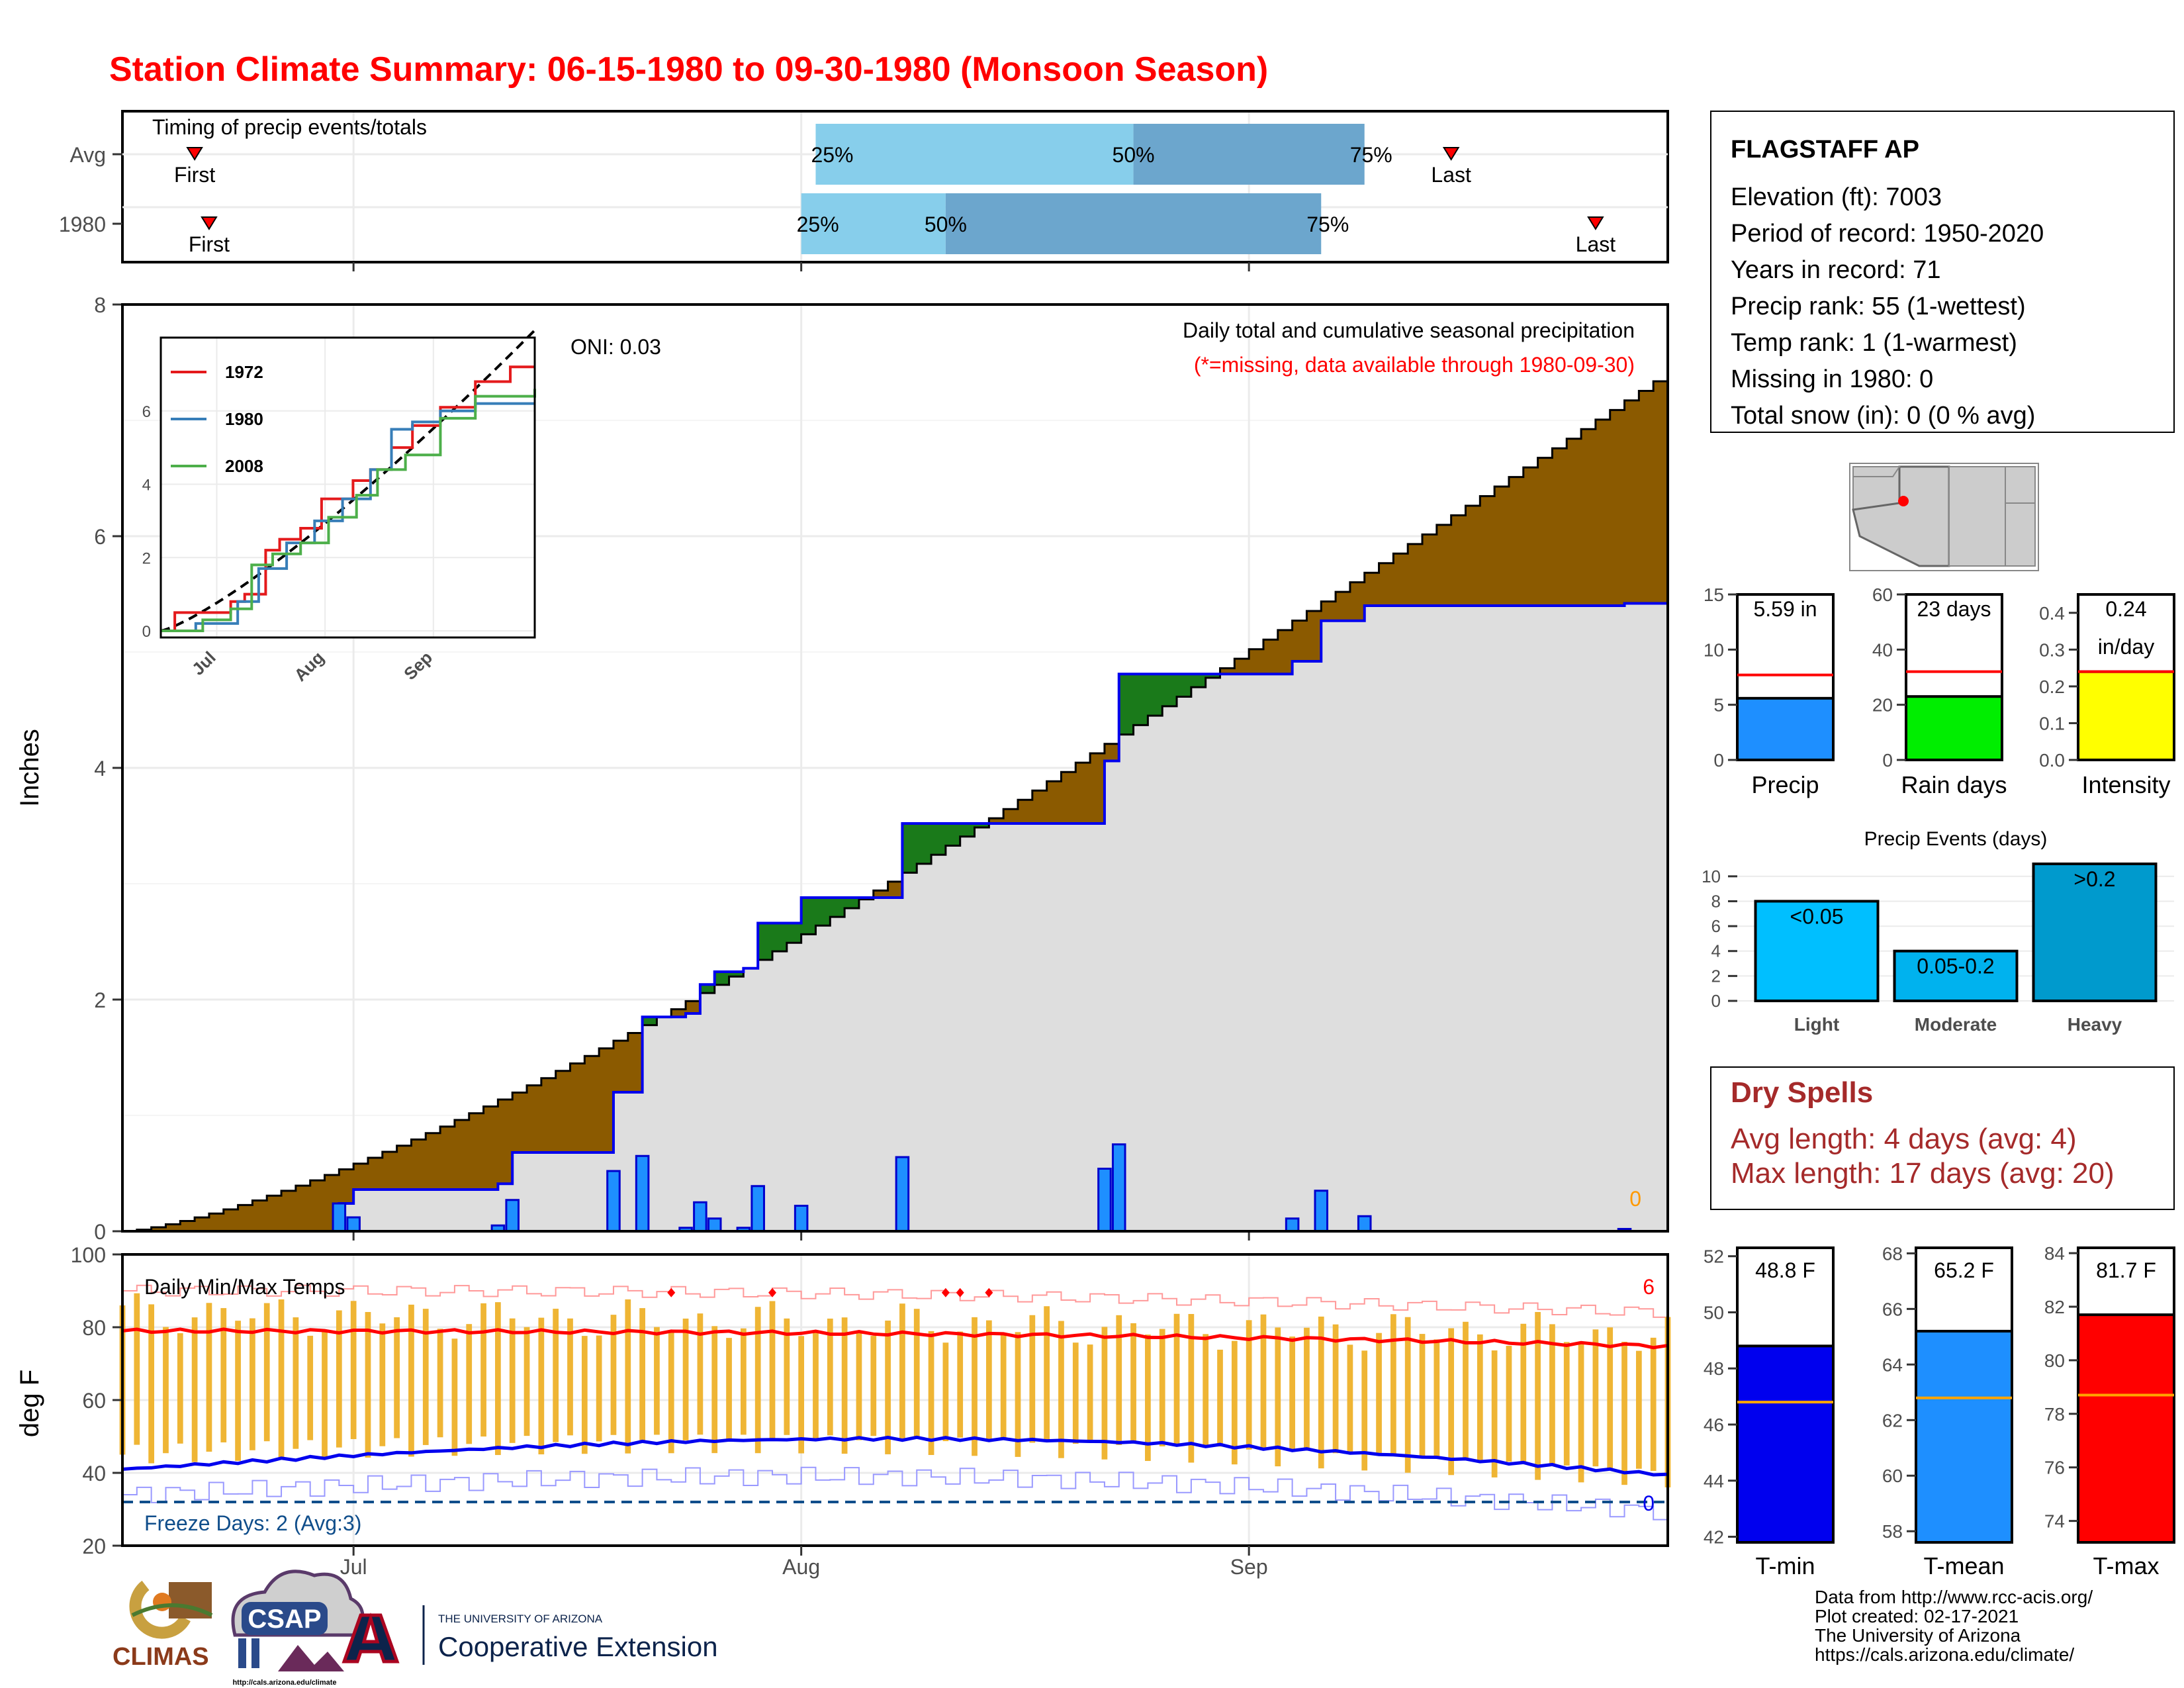 This screenshot has height=1688, width=2184. What do you see at coordinates (895, 1400) in the screenshot?
I see `temp-frame` at bounding box center [895, 1400].